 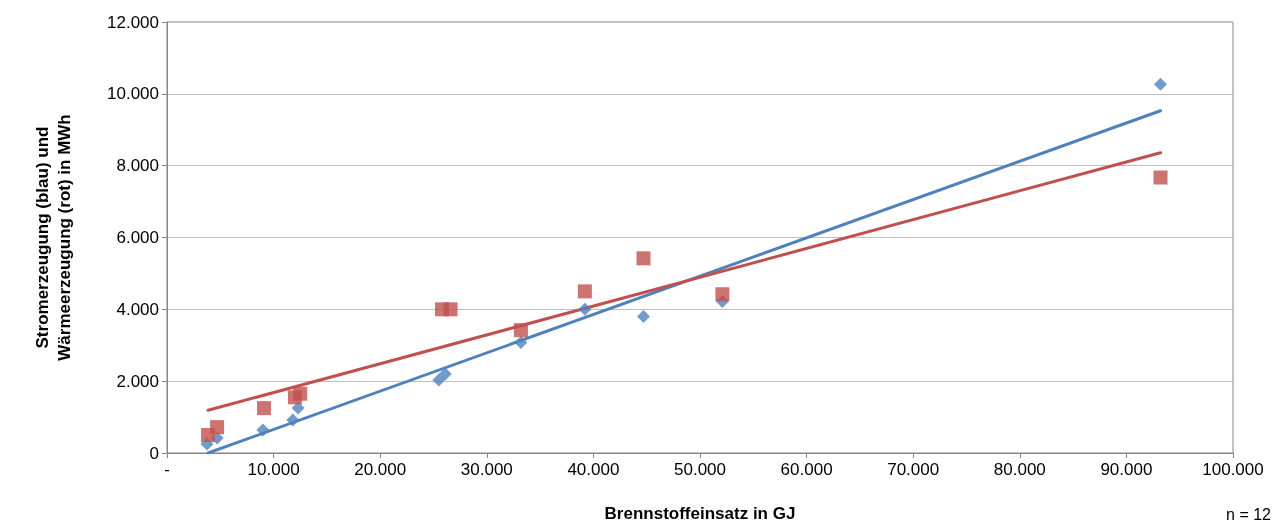 What do you see at coordinates (273, 469) in the screenshot?
I see `x-tick-label: 10.000` at bounding box center [273, 469].